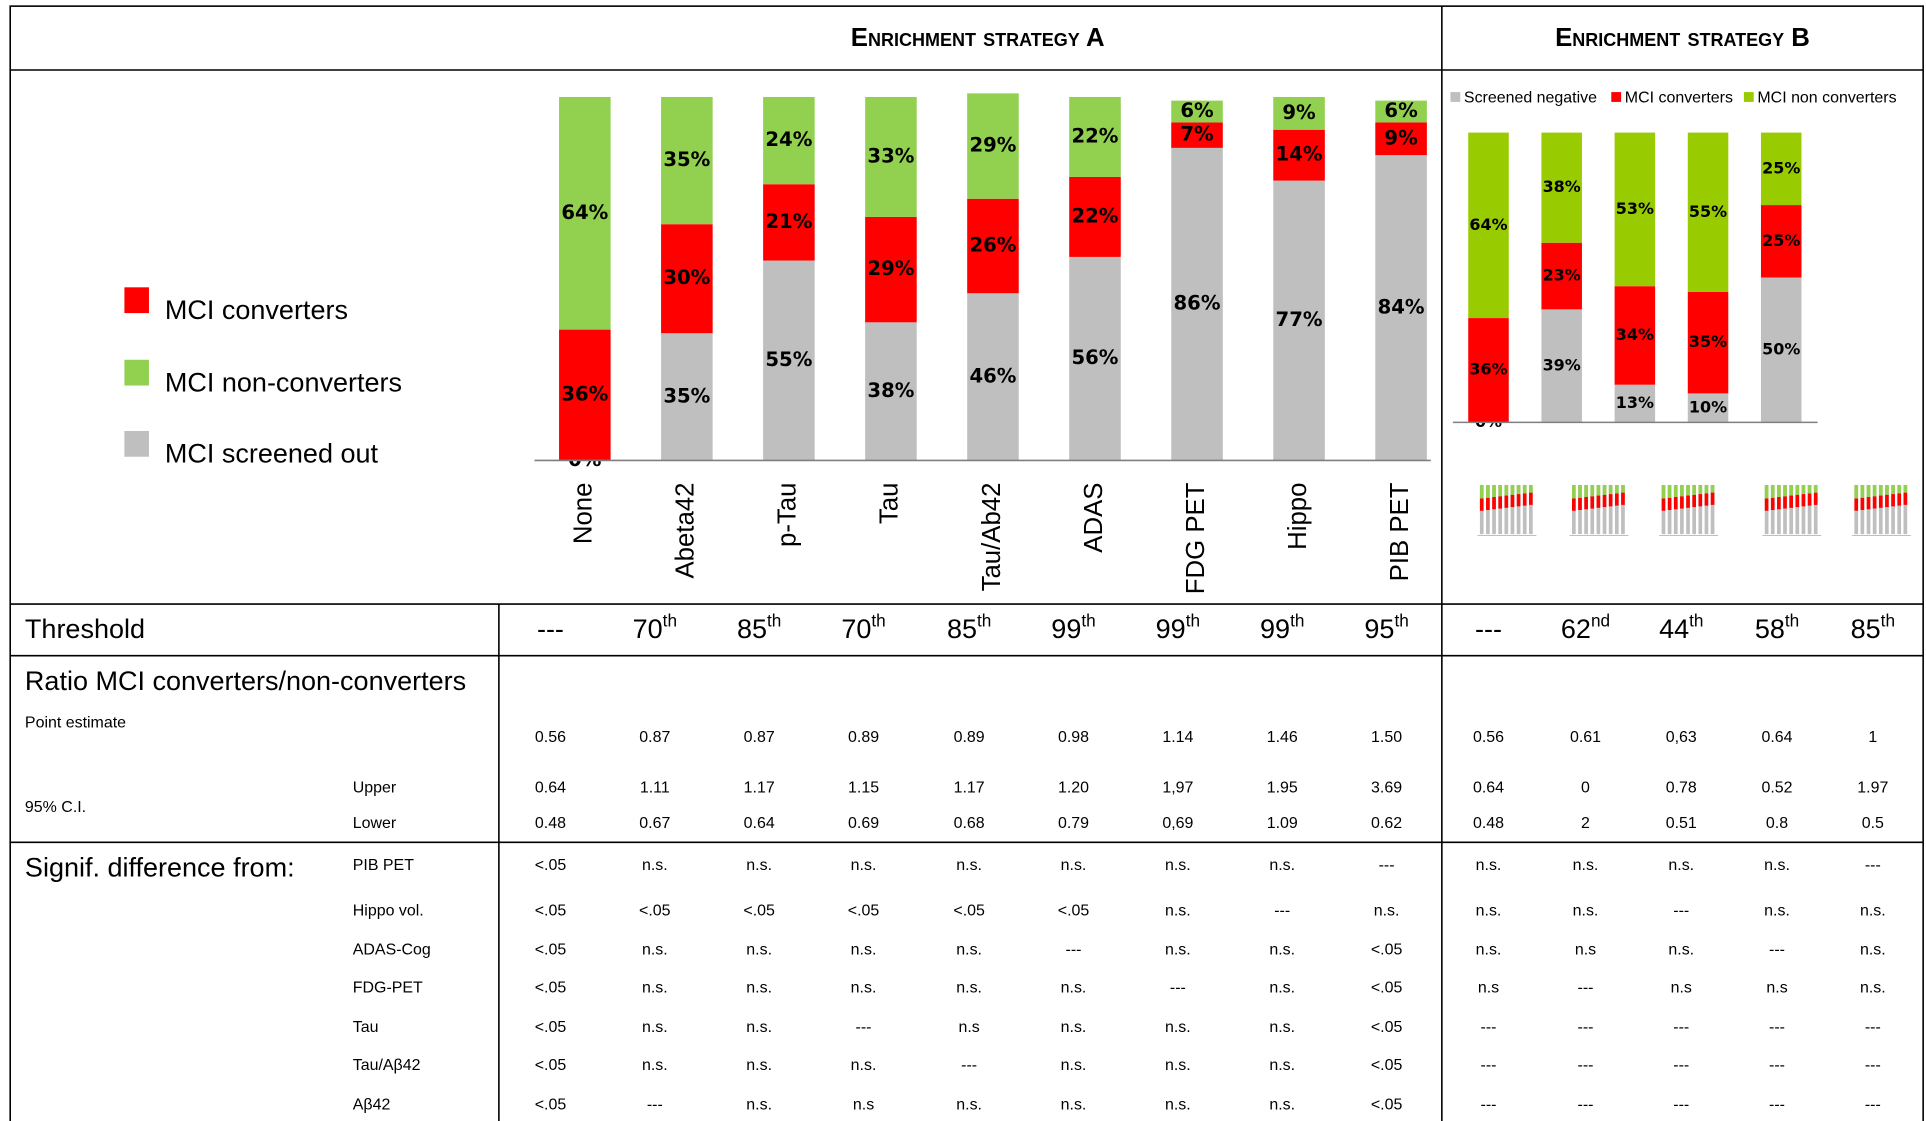 The height and width of the screenshot is (1121, 1926). What do you see at coordinates (136, 372) in the screenshot?
I see `legend-swatch` at bounding box center [136, 372].